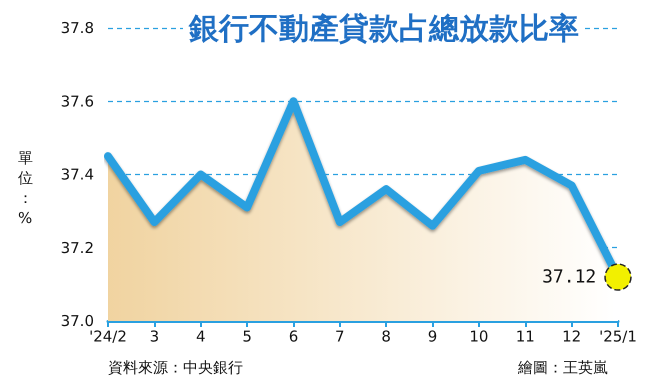 The width and height of the screenshot is (656, 389). Describe the element at coordinates (77, 101) in the screenshot. I see `y-tick-label: 37.6` at that location.